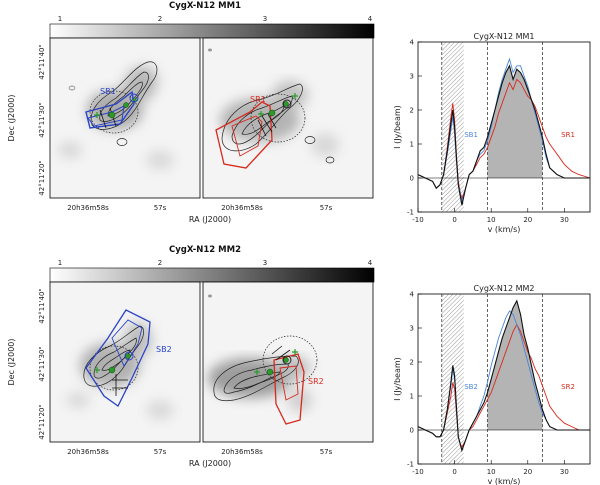  Describe the element at coordinates (504, 36) in the screenshot. I see `spectrum-title: CygX-N12 MM1` at that location.